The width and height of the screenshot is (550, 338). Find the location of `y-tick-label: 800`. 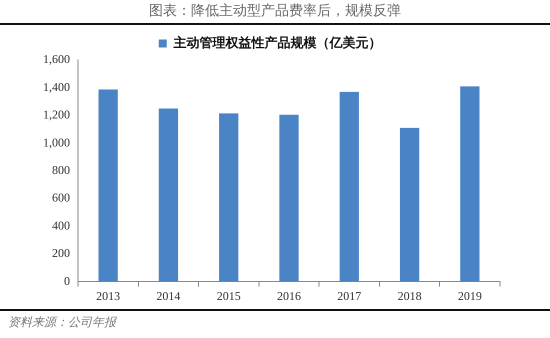

y-tick-label: 800 is located at coordinates (61, 169).